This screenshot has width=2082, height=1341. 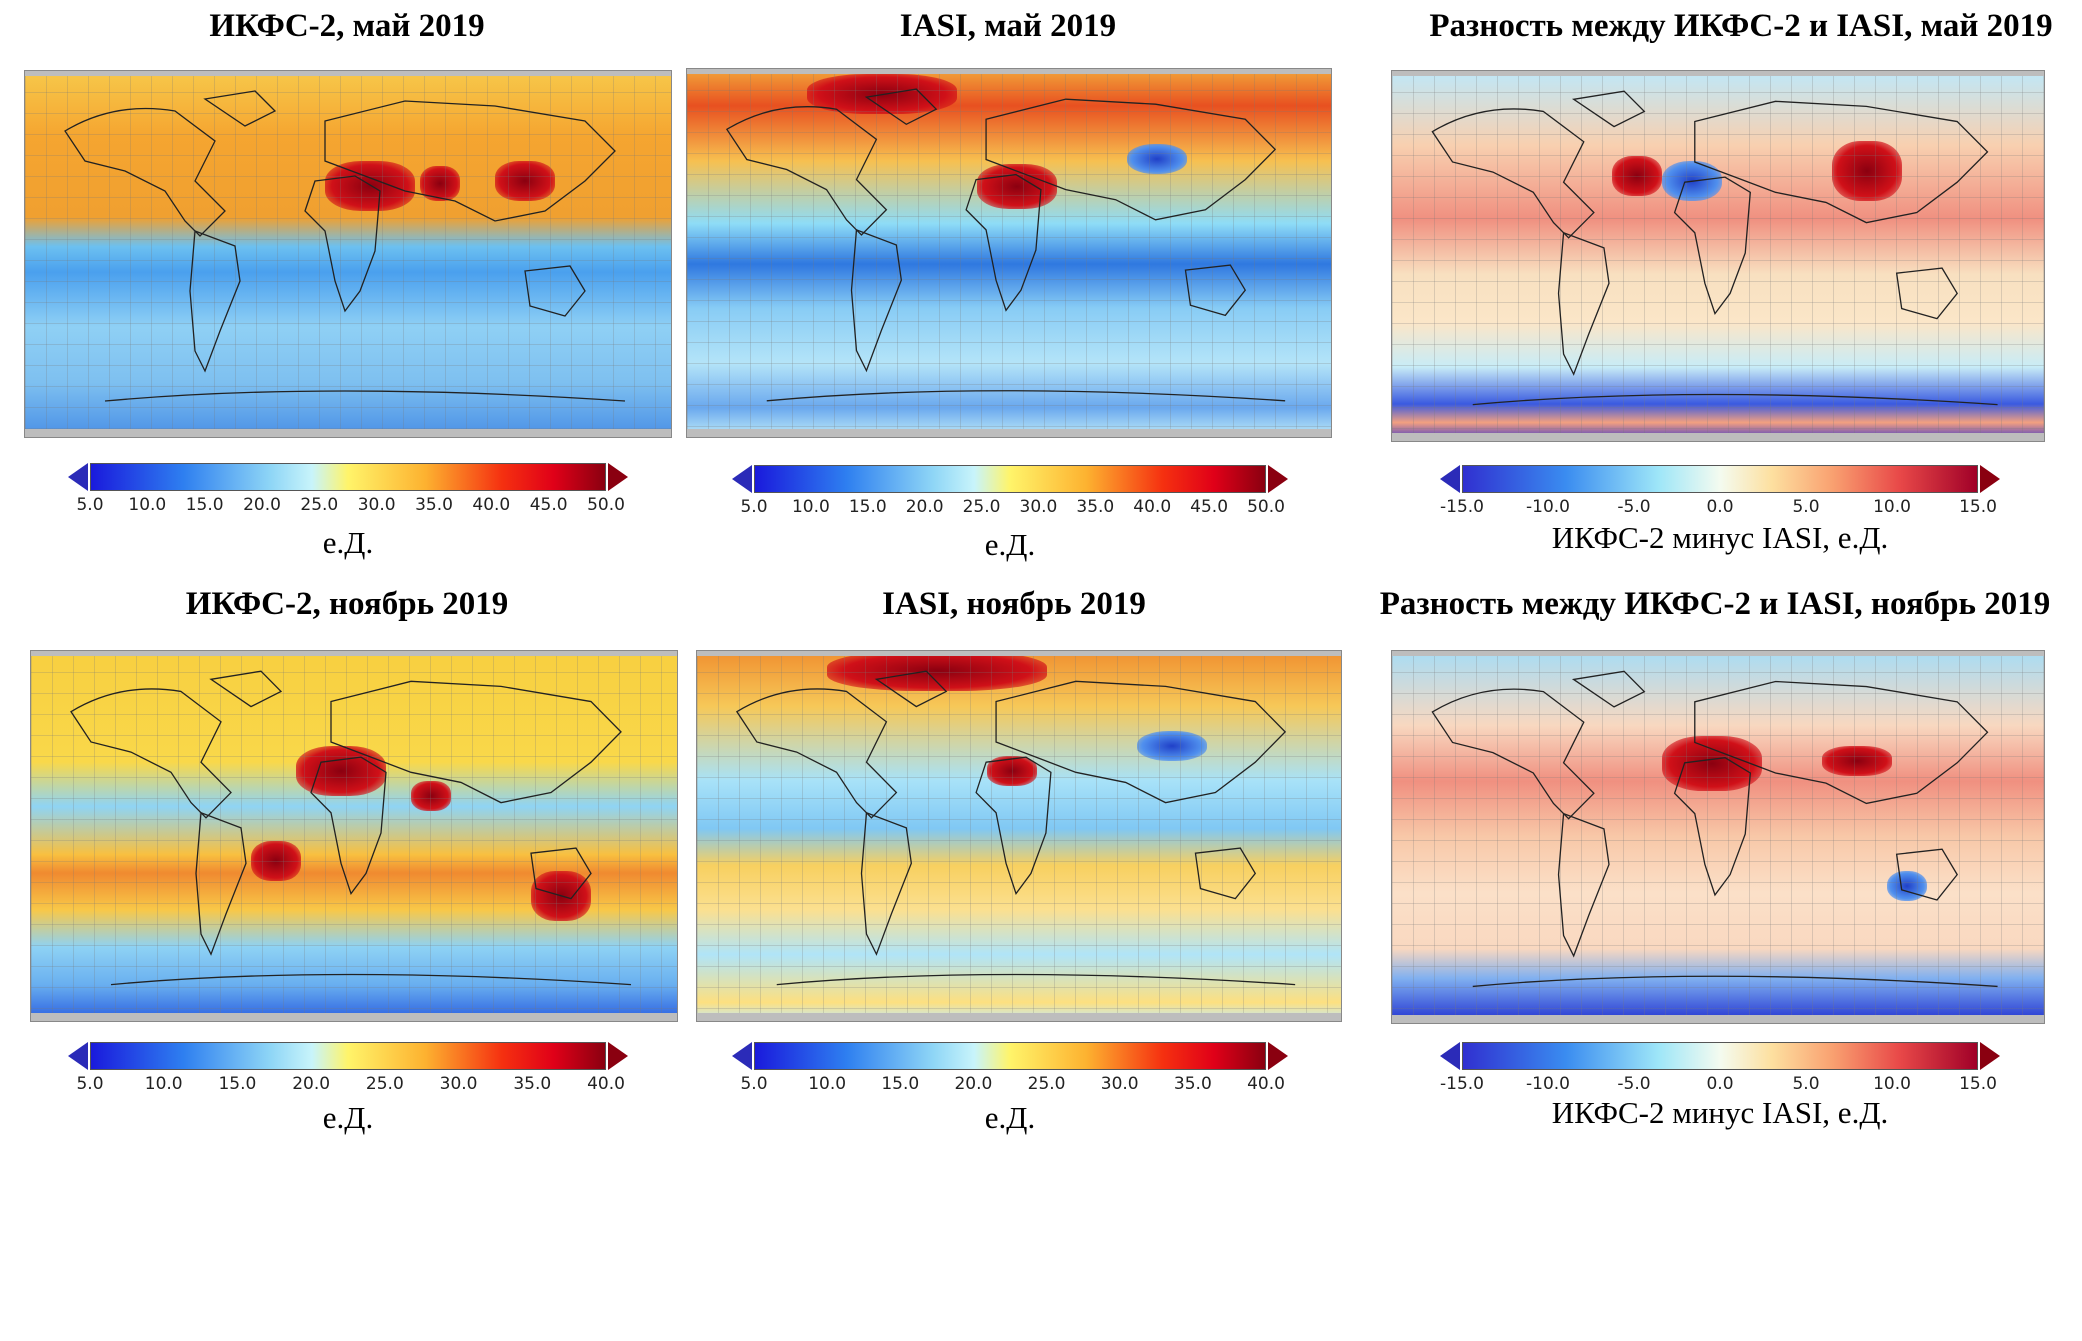 I want to click on panel-title: IASI, ноябрь 2019, so click(x=1014, y=604).